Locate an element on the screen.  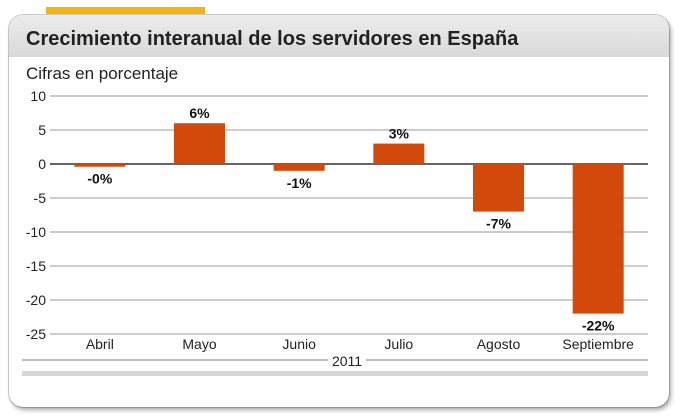
y-tick-label: -25 is located at coordinates (36, 334).